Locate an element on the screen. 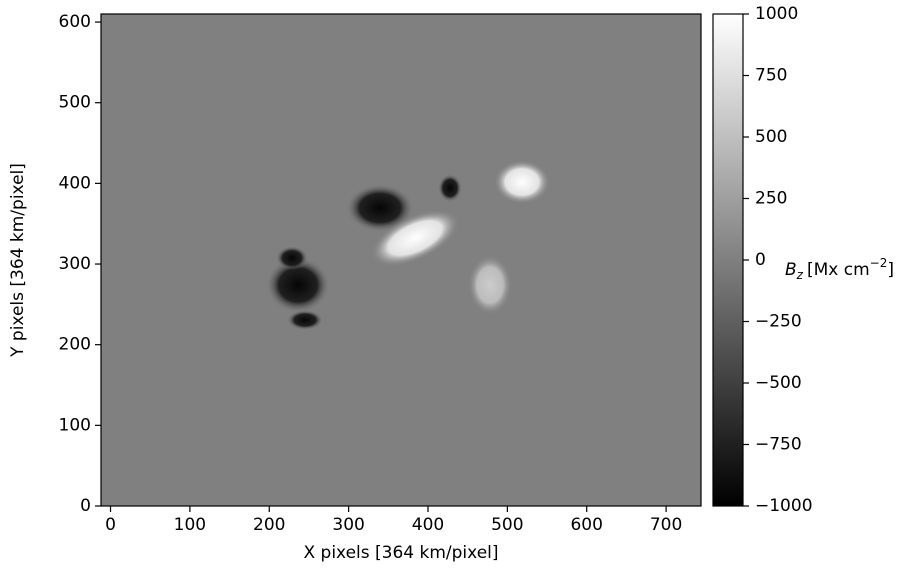  y-tick-label: 400 is located at coordinates (75, 183).